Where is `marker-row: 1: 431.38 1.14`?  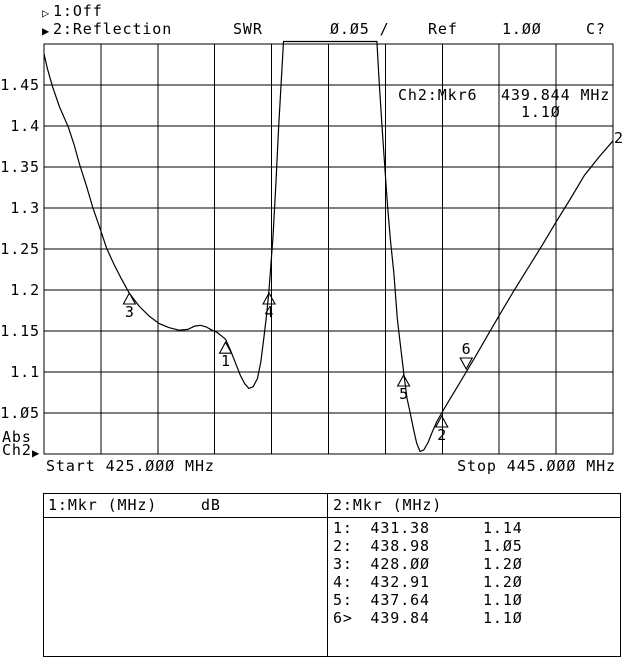 marker-row: 1: 431.38 1.14 is located at coordinates (427, 557).